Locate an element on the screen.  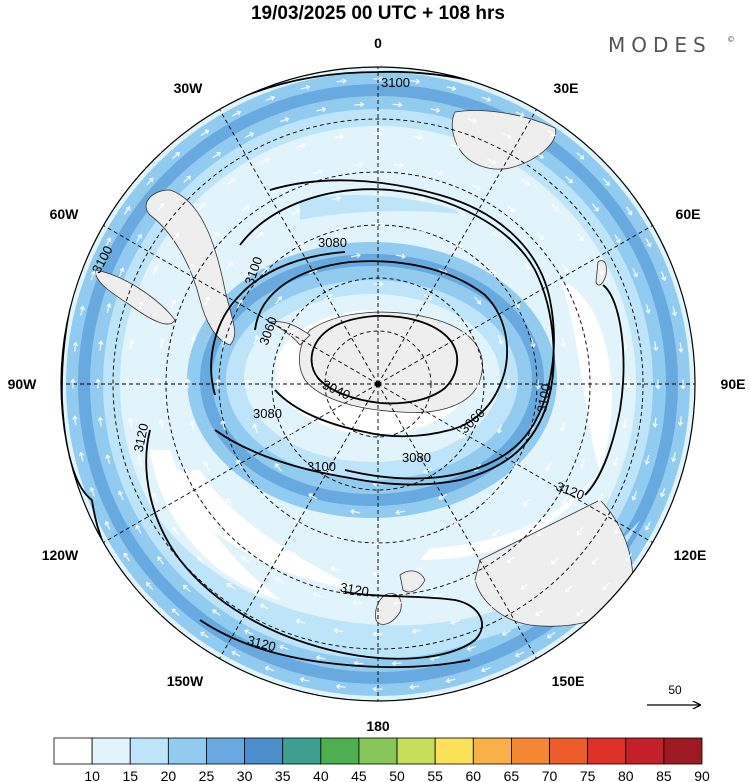
lon-label-30w: 30W is located at coordinates (189, 88).